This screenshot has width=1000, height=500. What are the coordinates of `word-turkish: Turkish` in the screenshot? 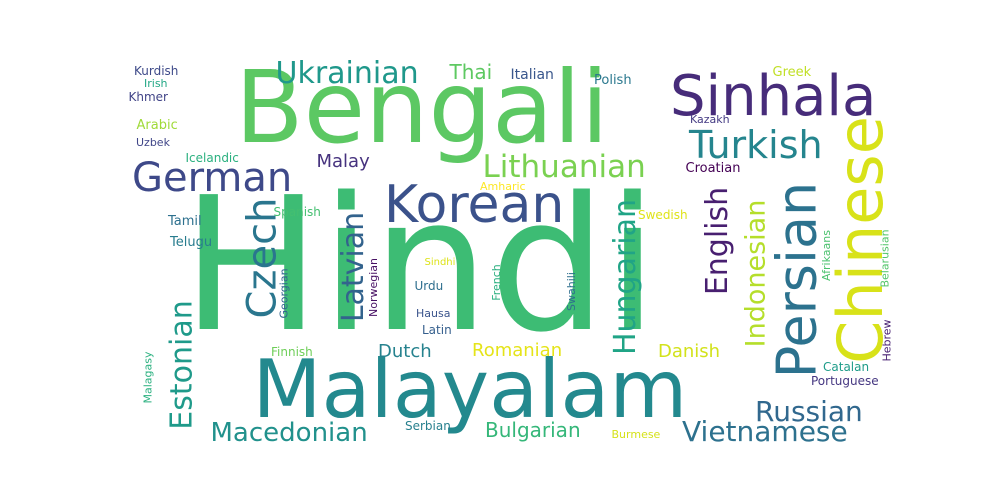 It's located at (756, 145).